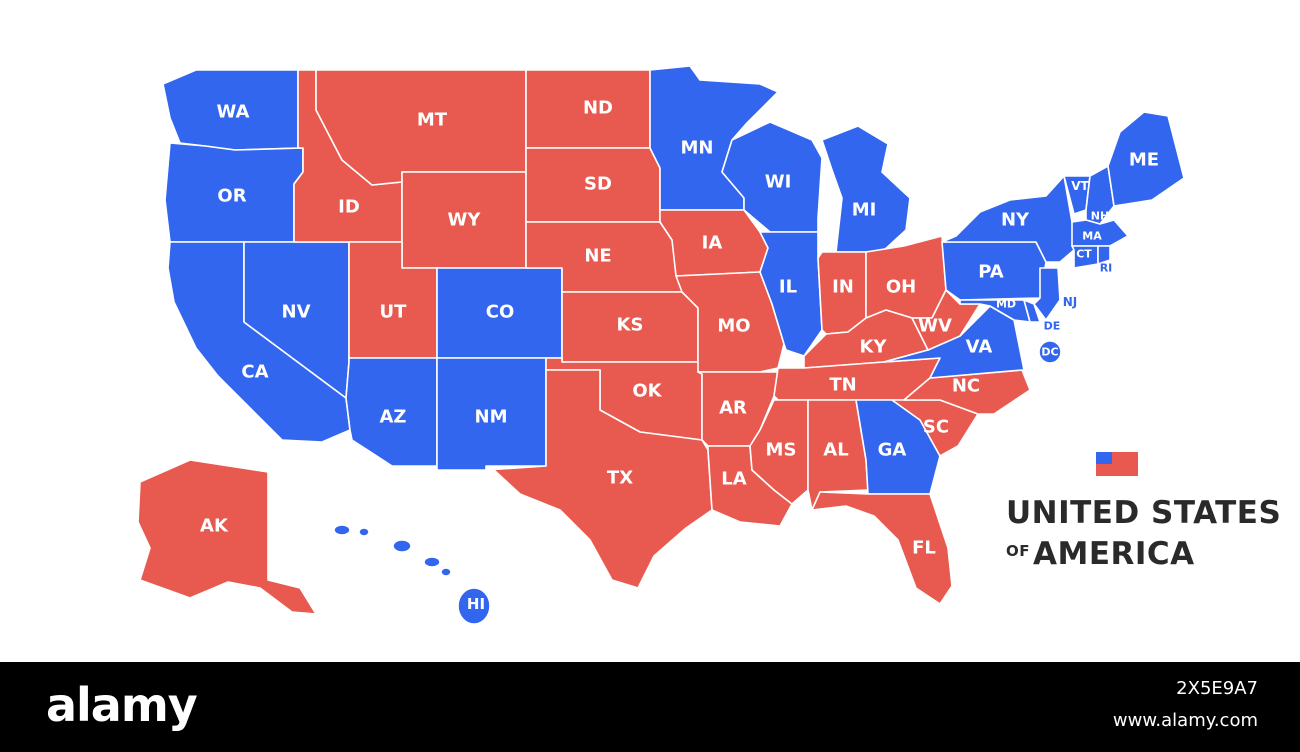 Image resolution: width=1300 pixels, height=752 pixels. Describe the element at coordinates (1052, 326) in the screenshot. I see `state-label-de: DE` at that location.